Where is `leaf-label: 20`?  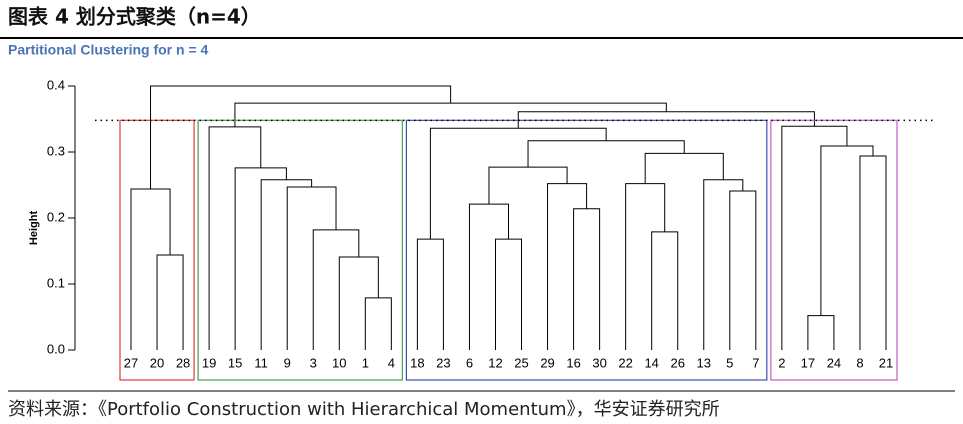 leaf-label: 20 is located at coordinates (157, 362).